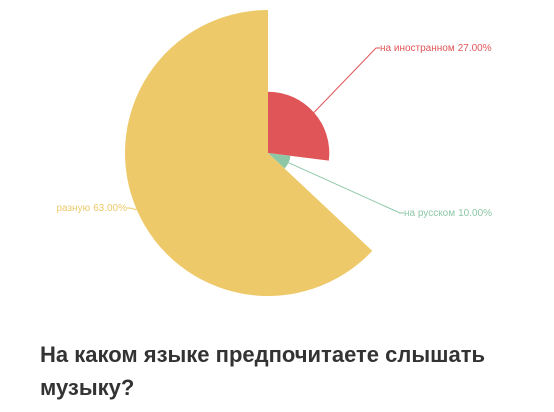  Describe the element at coordinates (475, 48) in the screenshot. I see `label-value: 27.00%` at that location.